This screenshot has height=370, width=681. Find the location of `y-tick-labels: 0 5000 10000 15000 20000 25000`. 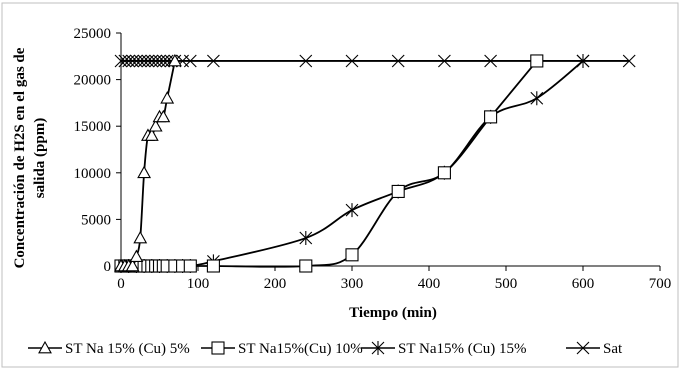

y-tick-labels: 0 5000 10000 15000 20000 25000 is located at coordinates (93, 150).